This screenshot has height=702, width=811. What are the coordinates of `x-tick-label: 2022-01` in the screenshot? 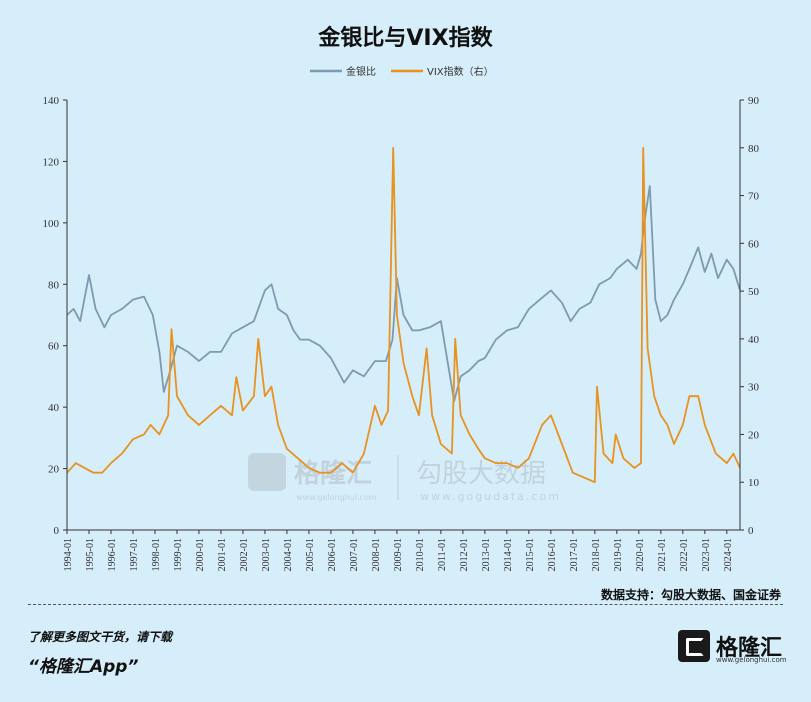 It's located at (684, 554).